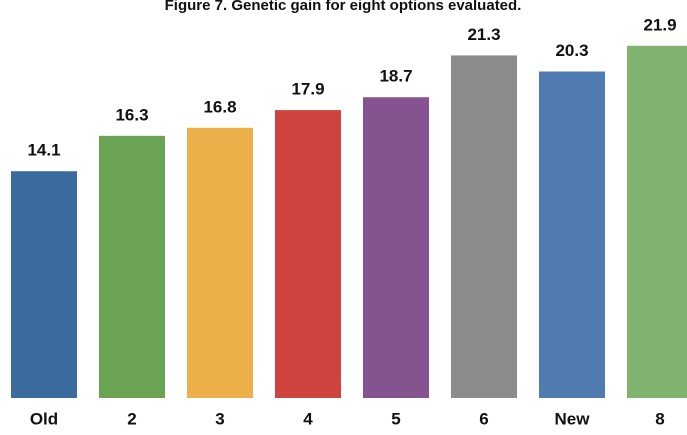 Image resolution: width=687 pixels, height=435 pixels. What do you see at coordinates (219, 418) in the screenshot?
I see `x-tick-label: 3` at bounding box center [219, 418].